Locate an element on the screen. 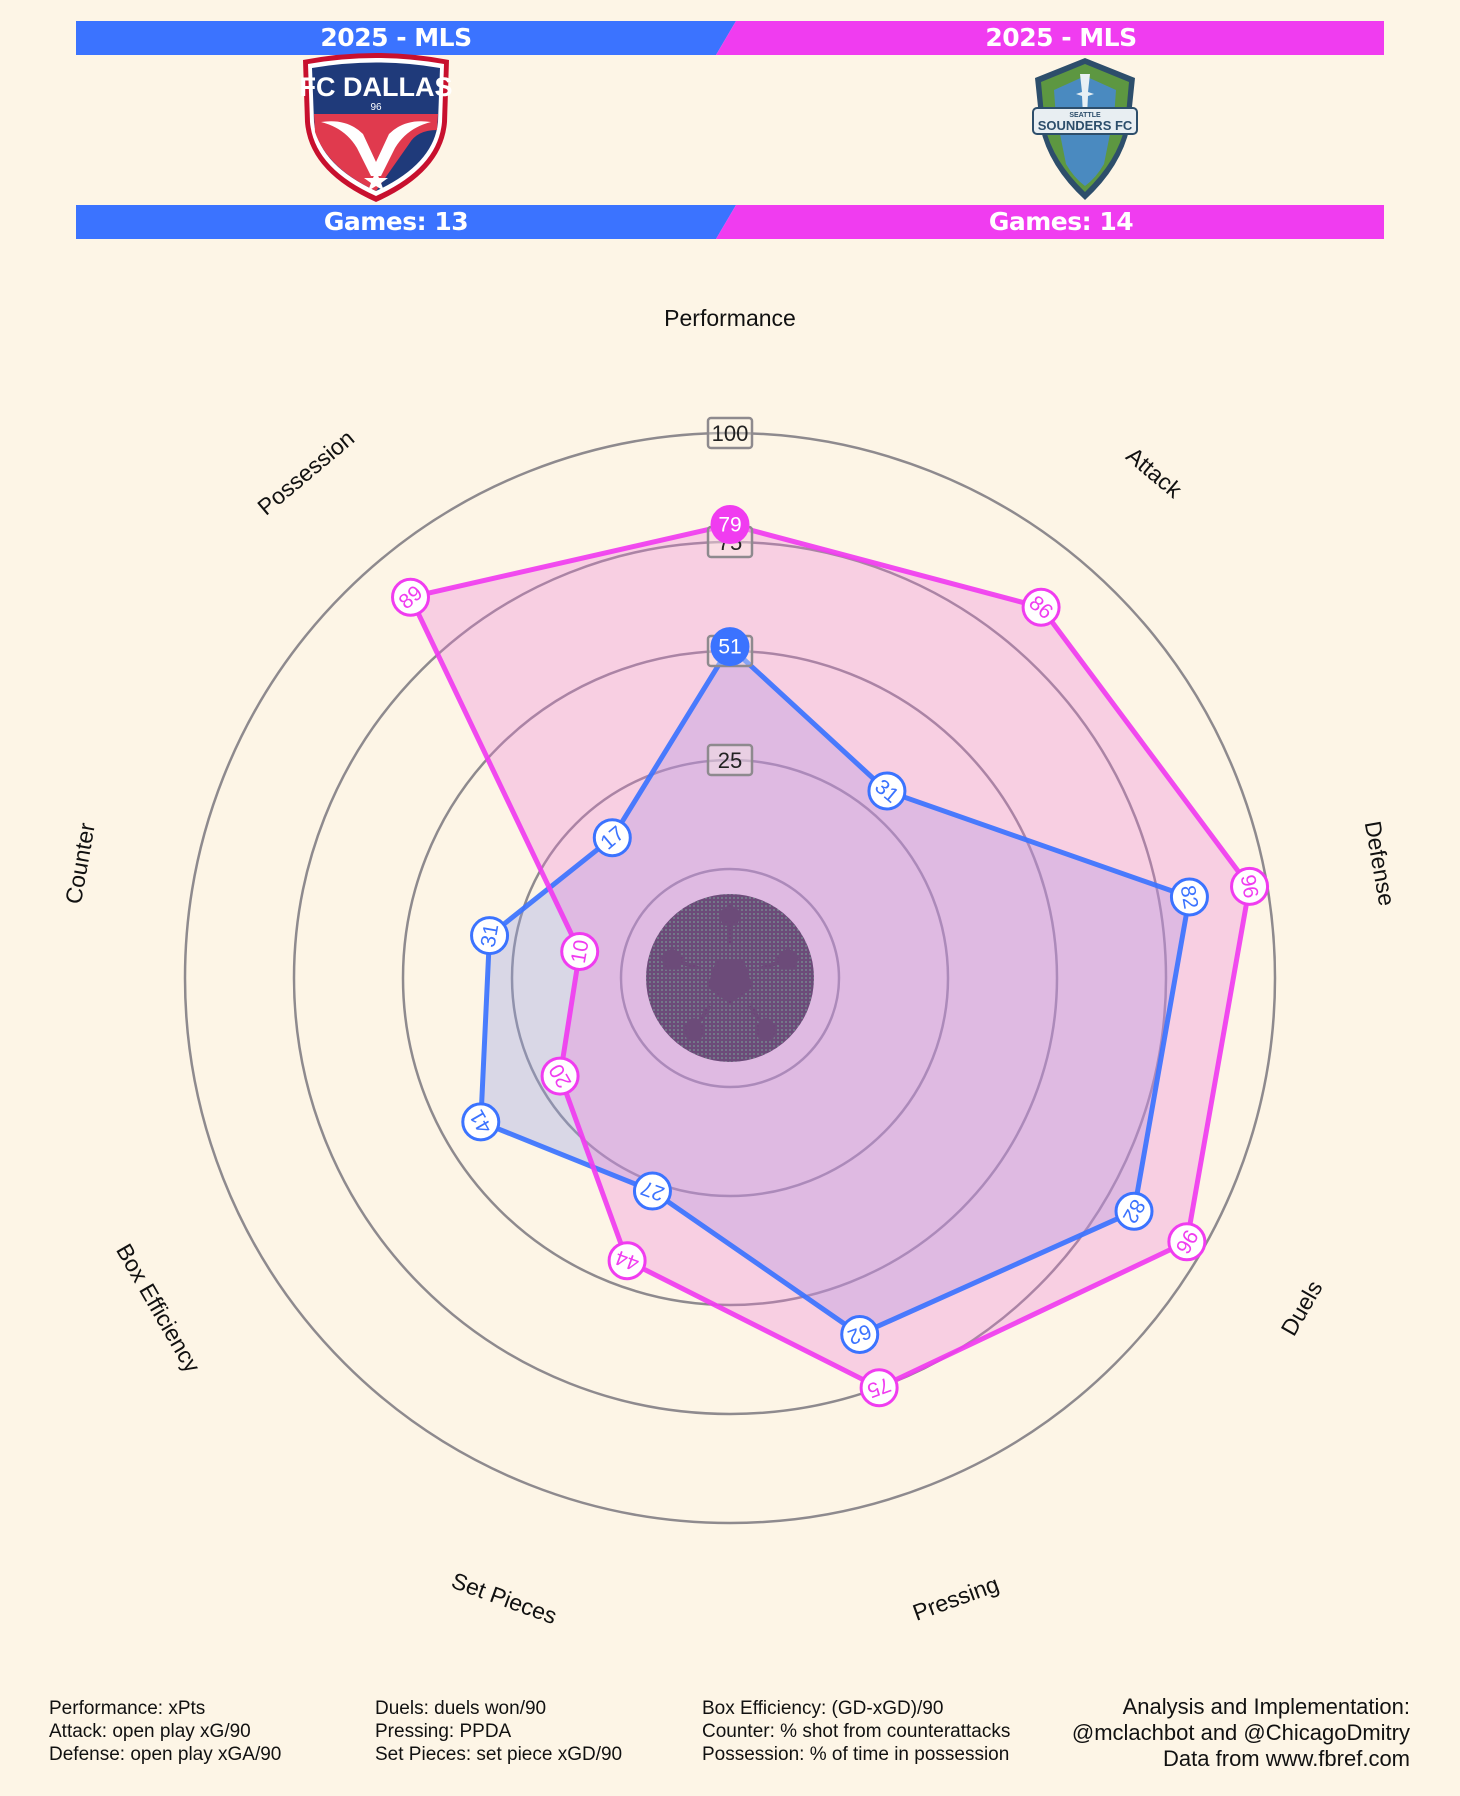 Image resolution: width=1460 pixels, height=1796 pixels. grid-ring is located at coordinates (730, 978).